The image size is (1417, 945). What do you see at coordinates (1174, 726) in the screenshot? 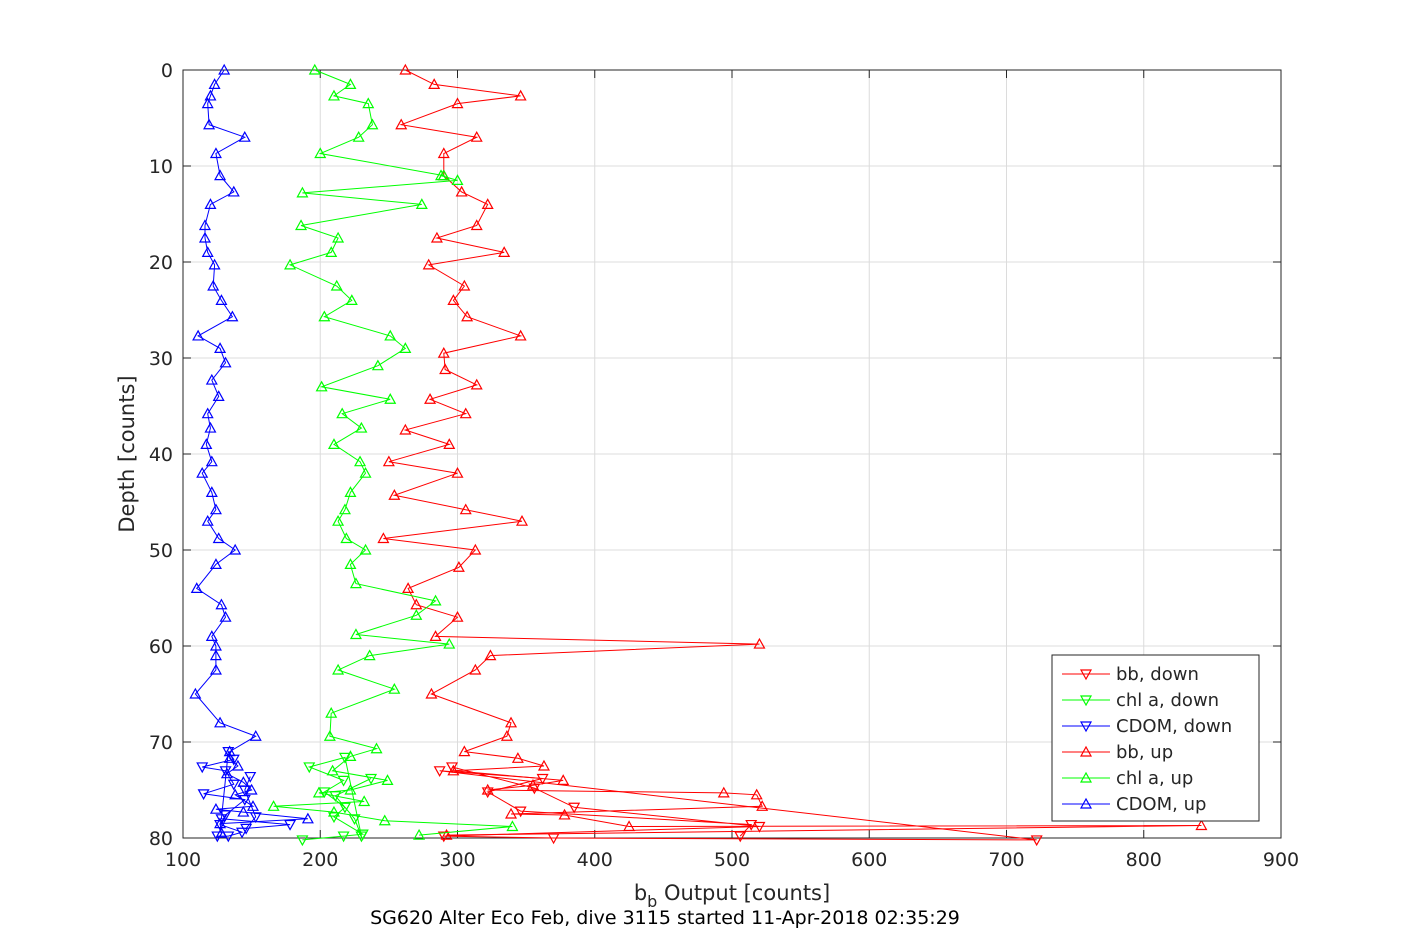
I see `legend-label: CDOM, down` at bounding box center [1174, 726].